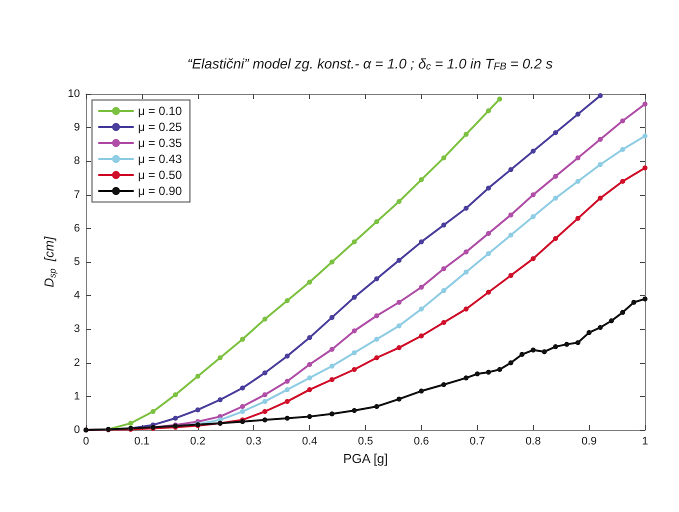 The height and width of the screenshot is (512, 679). Describe the element at coordinates (254, 442) in the screenshot. I see `x-tick-label: 0.3` at that location.